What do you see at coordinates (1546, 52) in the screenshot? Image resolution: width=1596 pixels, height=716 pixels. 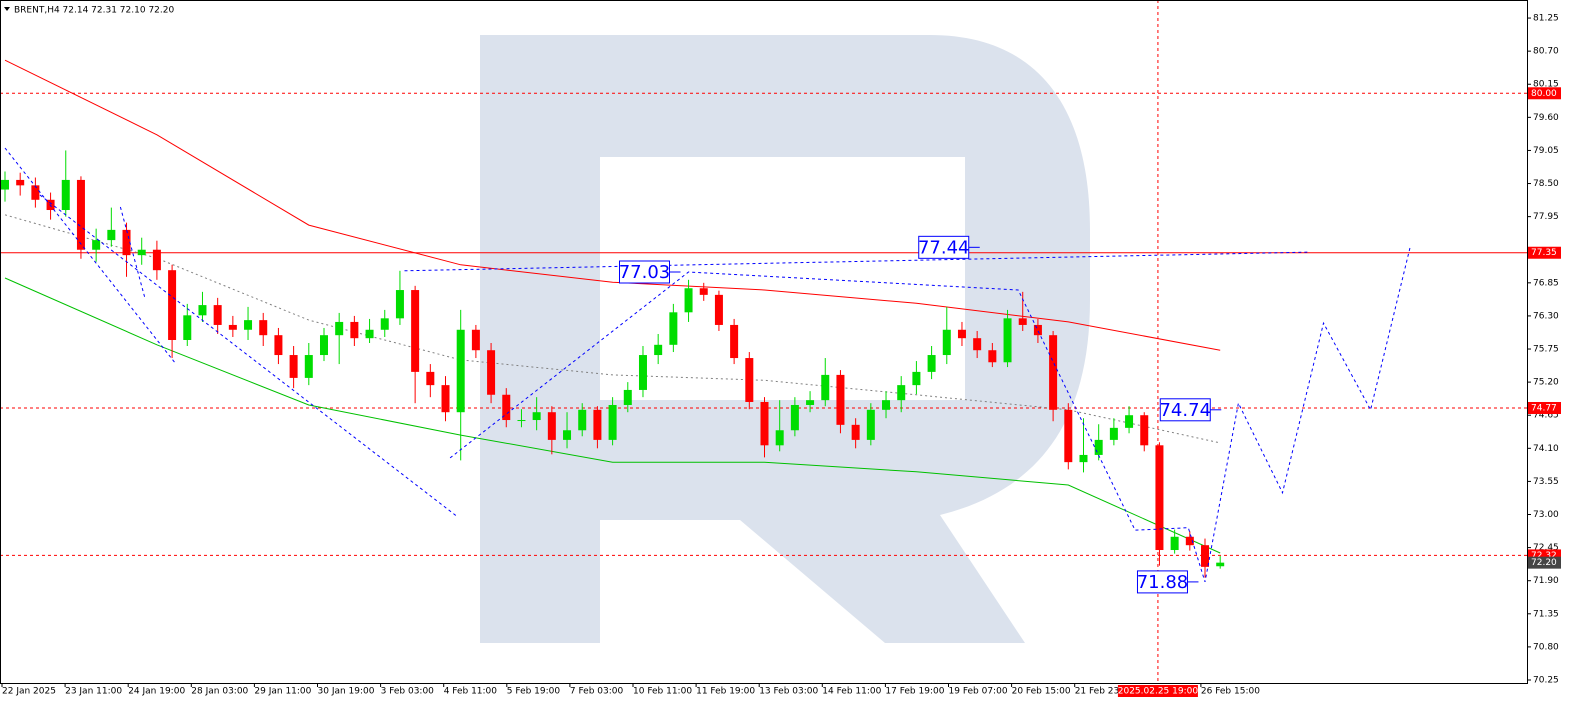 I see `y-tick-label: 80.70` at bounding box center [1546, 52].